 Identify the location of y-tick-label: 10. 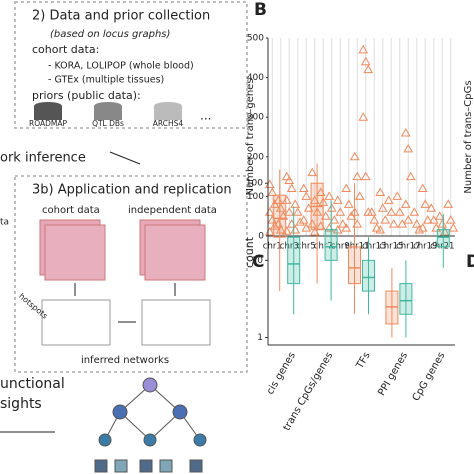
(258, 261).